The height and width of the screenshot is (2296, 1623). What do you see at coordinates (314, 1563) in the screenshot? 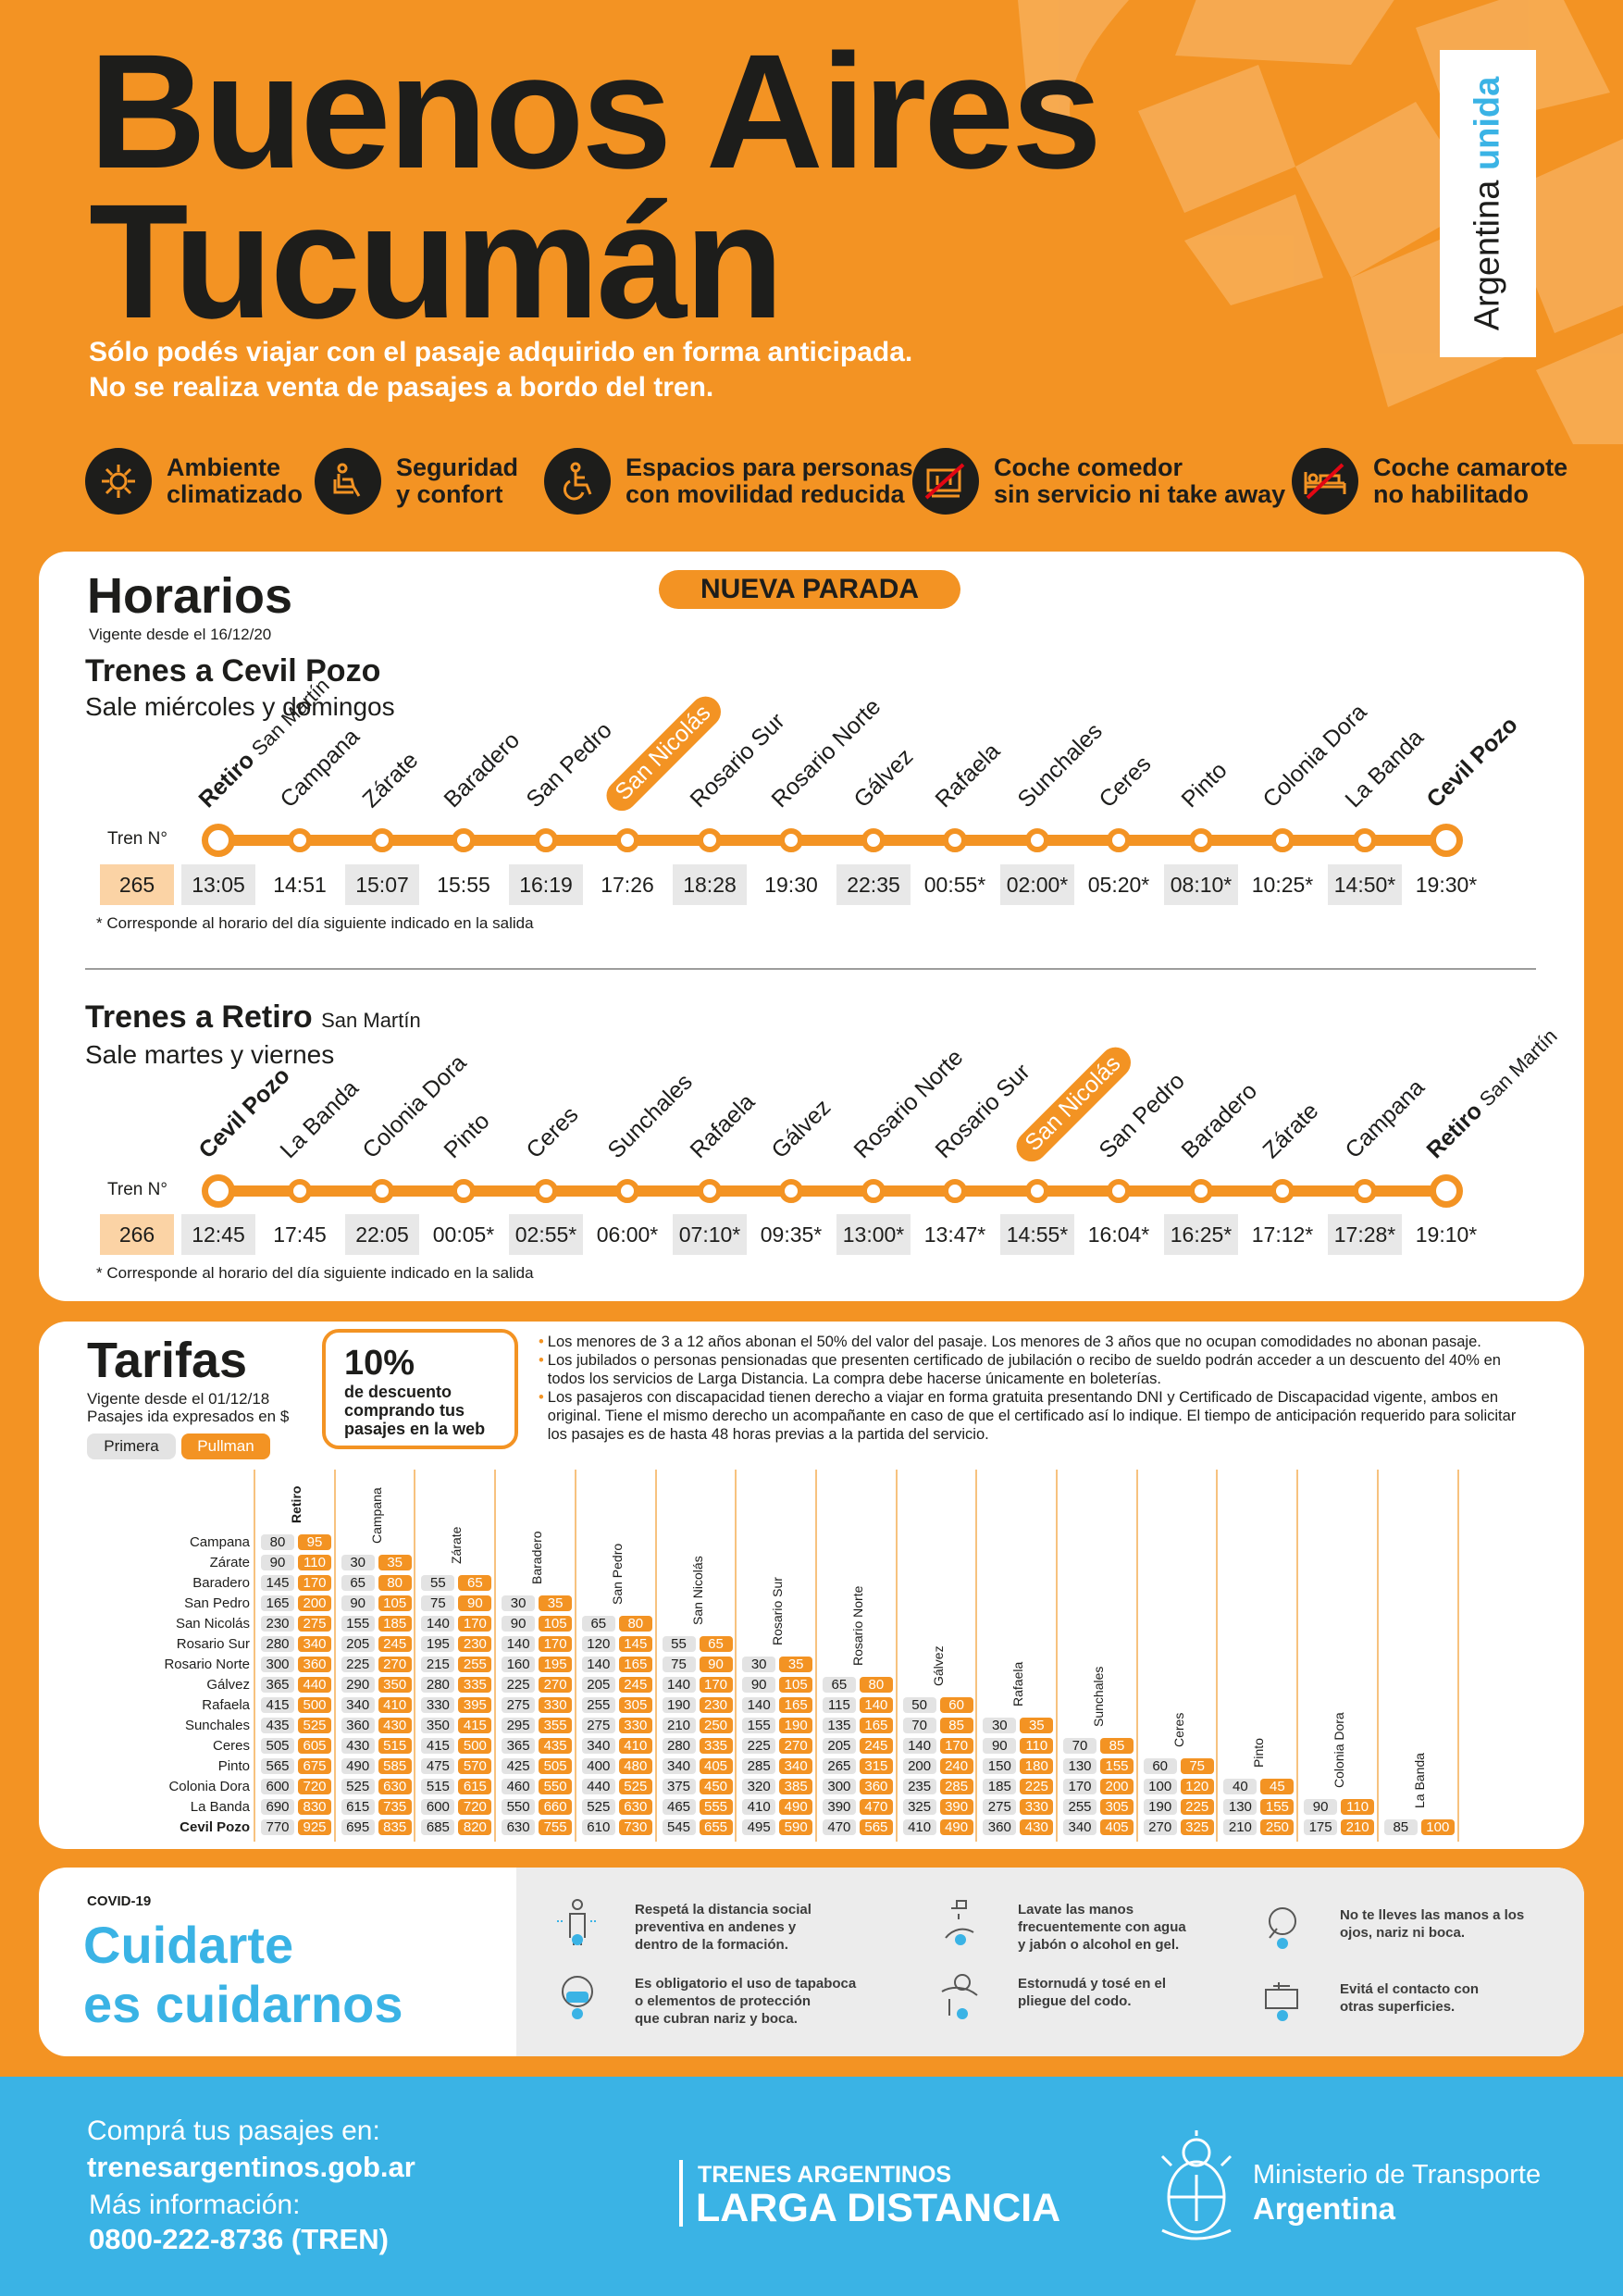
I see `fare-pullman: 110` at bounding box center [314, 1563].